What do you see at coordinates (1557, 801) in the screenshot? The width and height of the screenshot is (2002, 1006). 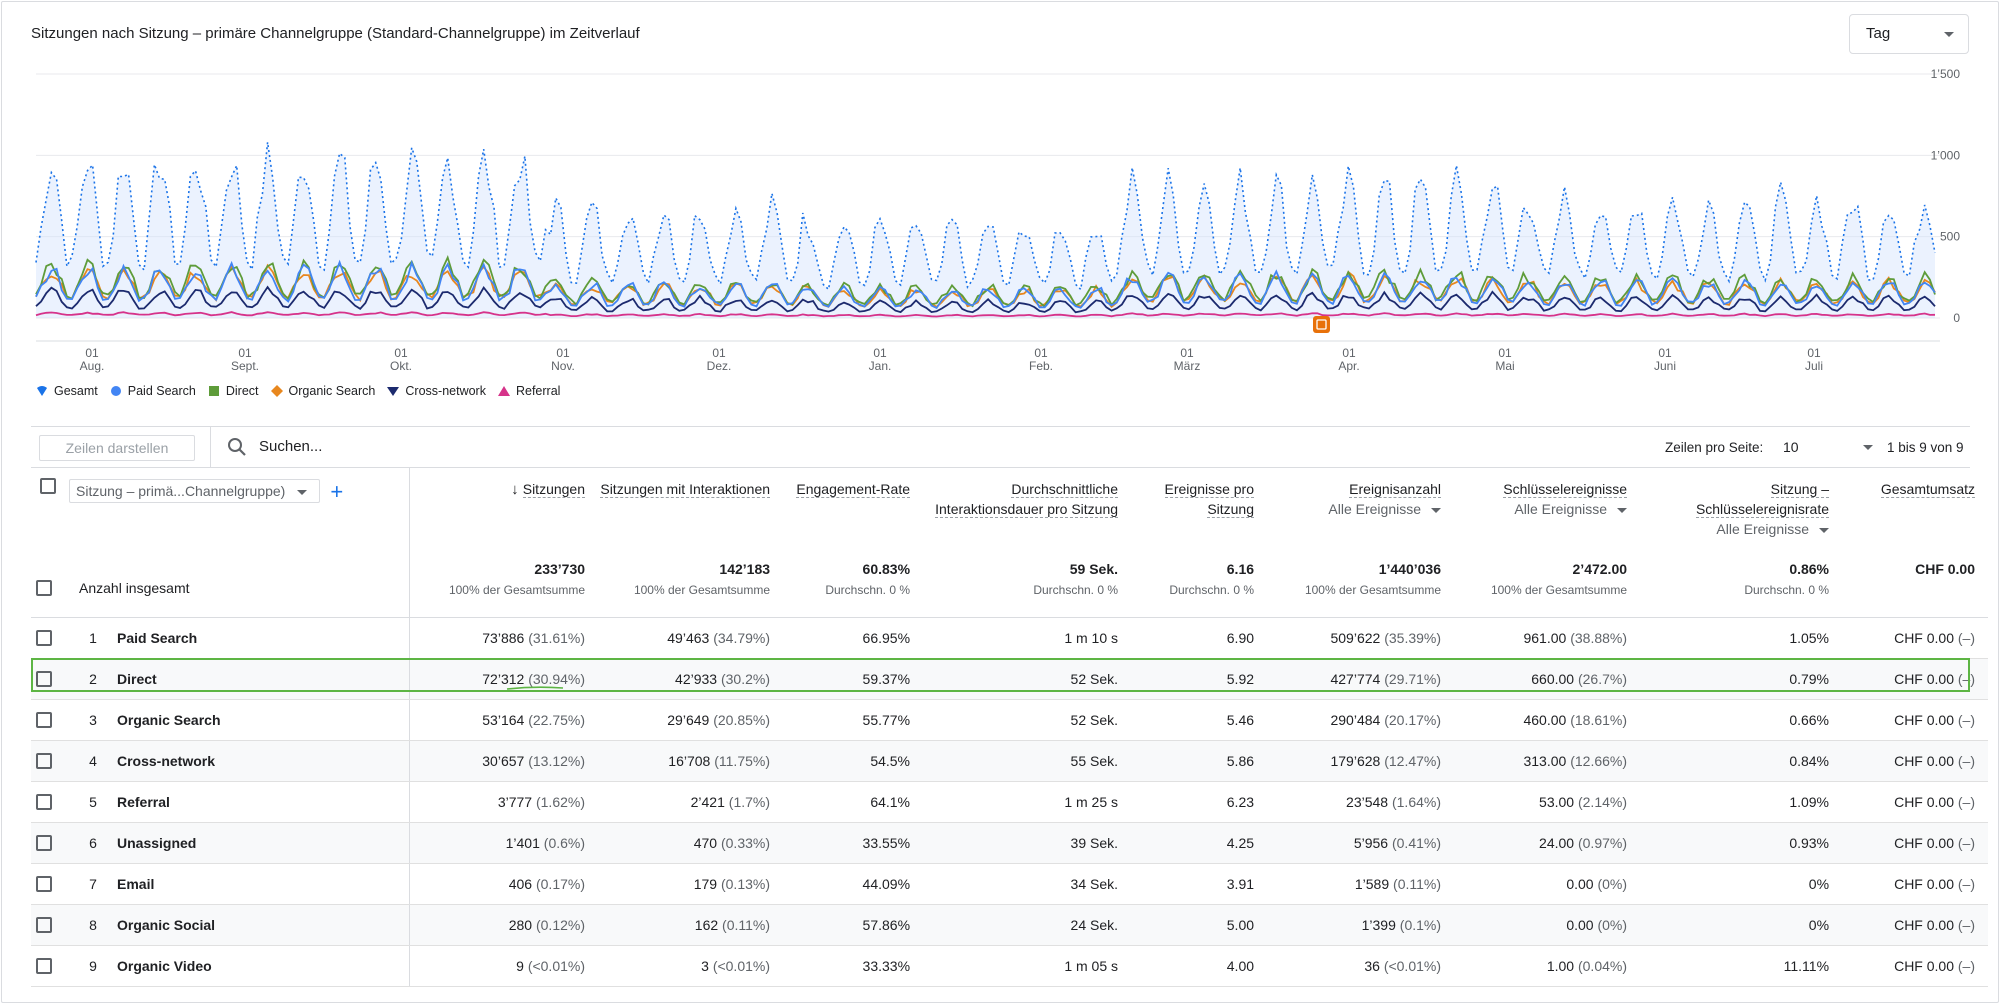 I see `metric-value: 53.00` at bounding box center [1557, 801].